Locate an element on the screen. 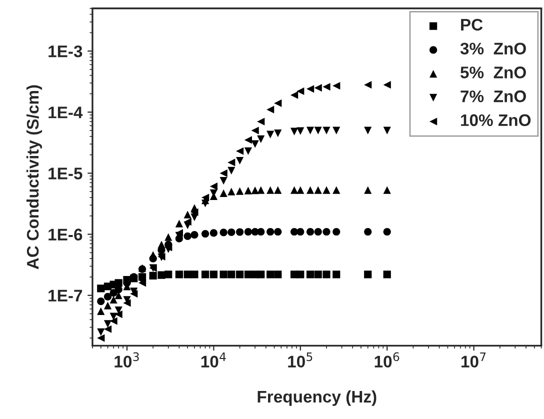  legend-label: PC is located at coordinates (472, 24).